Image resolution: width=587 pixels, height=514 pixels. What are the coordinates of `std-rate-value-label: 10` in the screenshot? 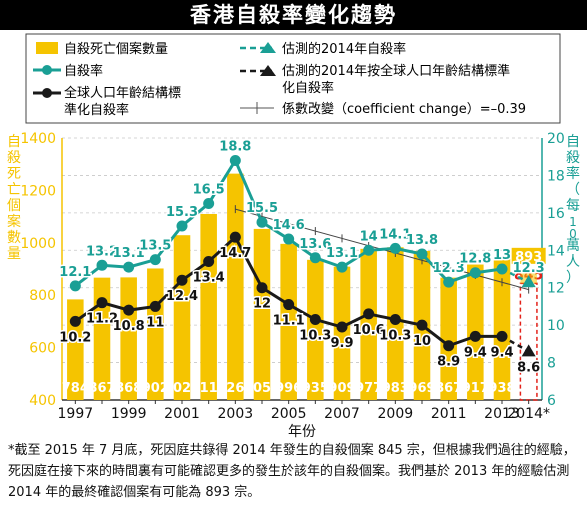 It's located at (422, 341).